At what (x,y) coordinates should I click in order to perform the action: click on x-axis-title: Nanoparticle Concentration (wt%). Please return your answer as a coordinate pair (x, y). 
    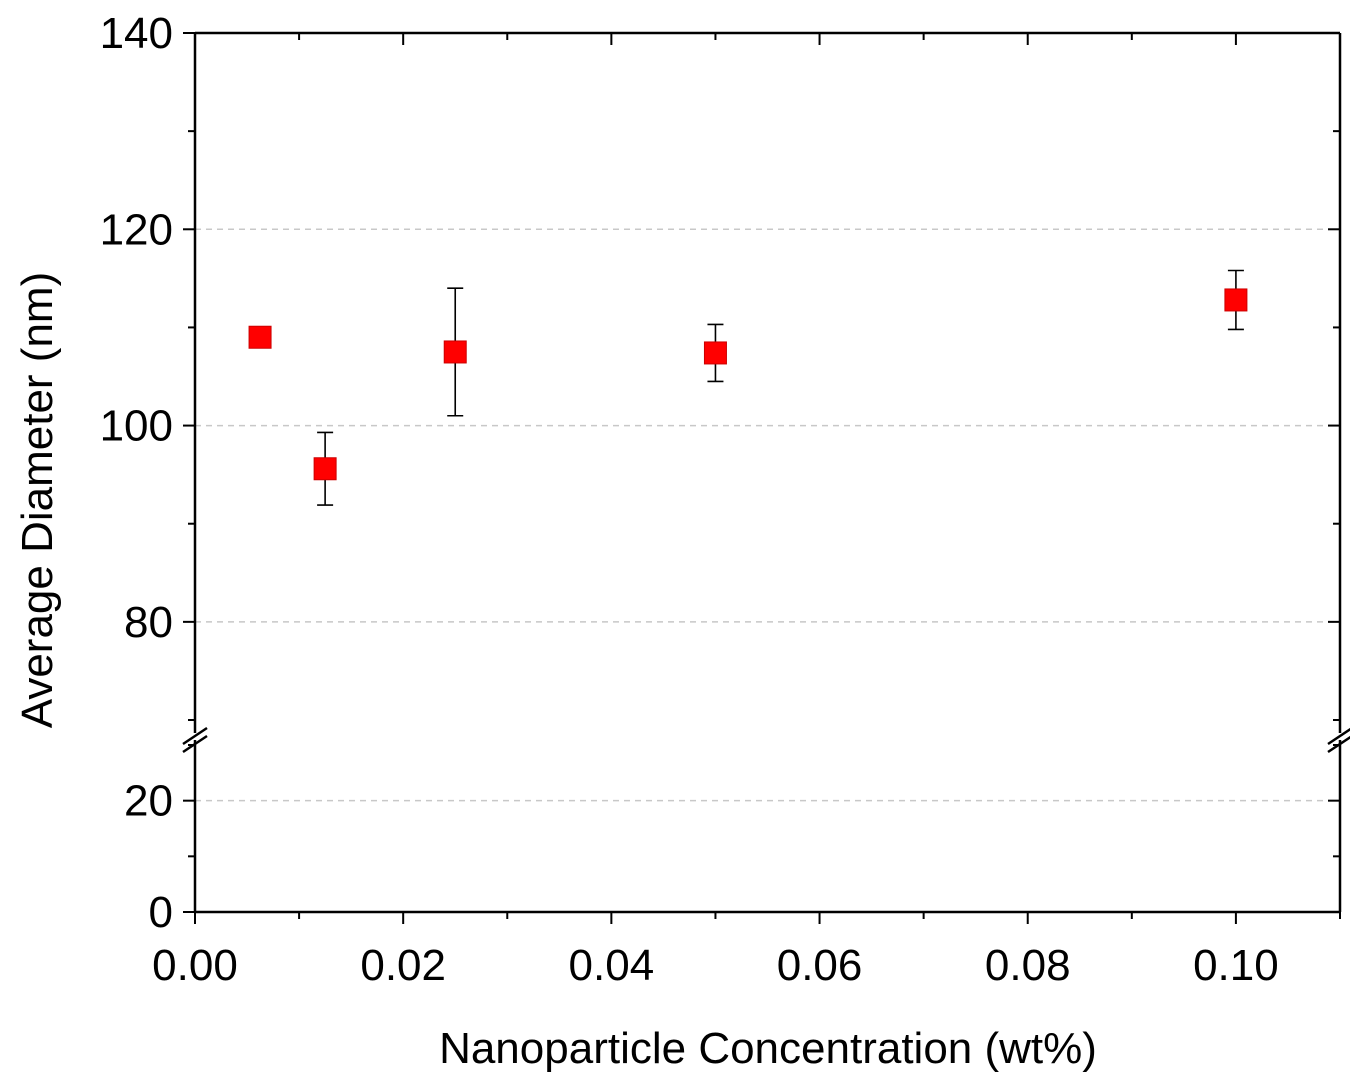
    Looking at the image, I should click on (768, 1048).